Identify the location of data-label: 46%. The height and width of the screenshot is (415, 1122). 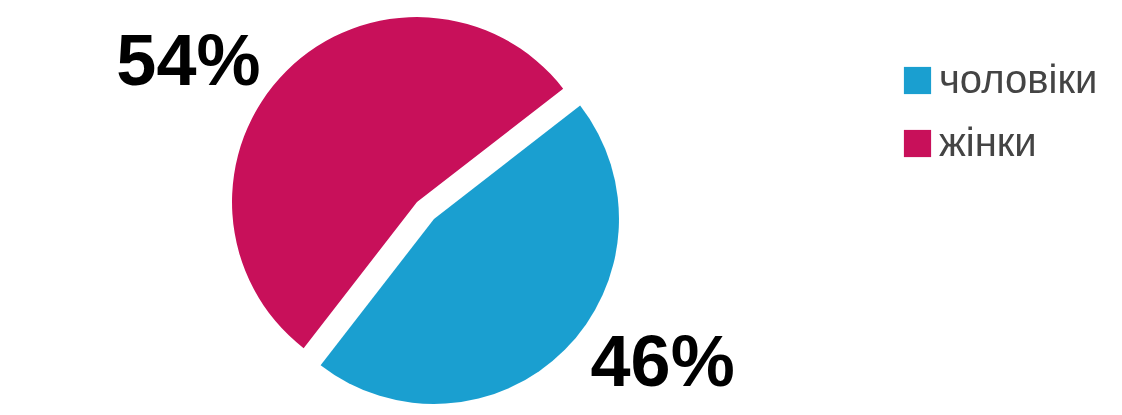
(662, 360).